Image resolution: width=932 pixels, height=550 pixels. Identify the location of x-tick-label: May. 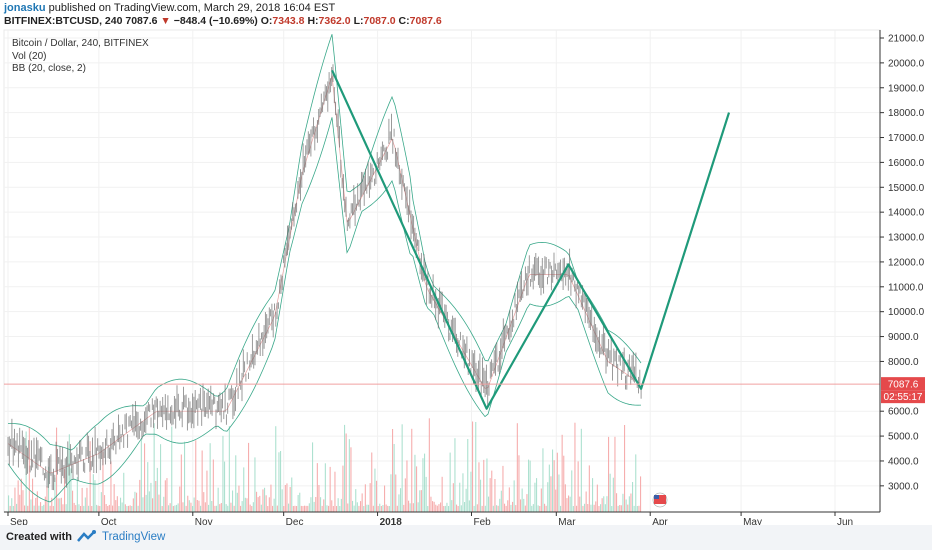
(752, 521).